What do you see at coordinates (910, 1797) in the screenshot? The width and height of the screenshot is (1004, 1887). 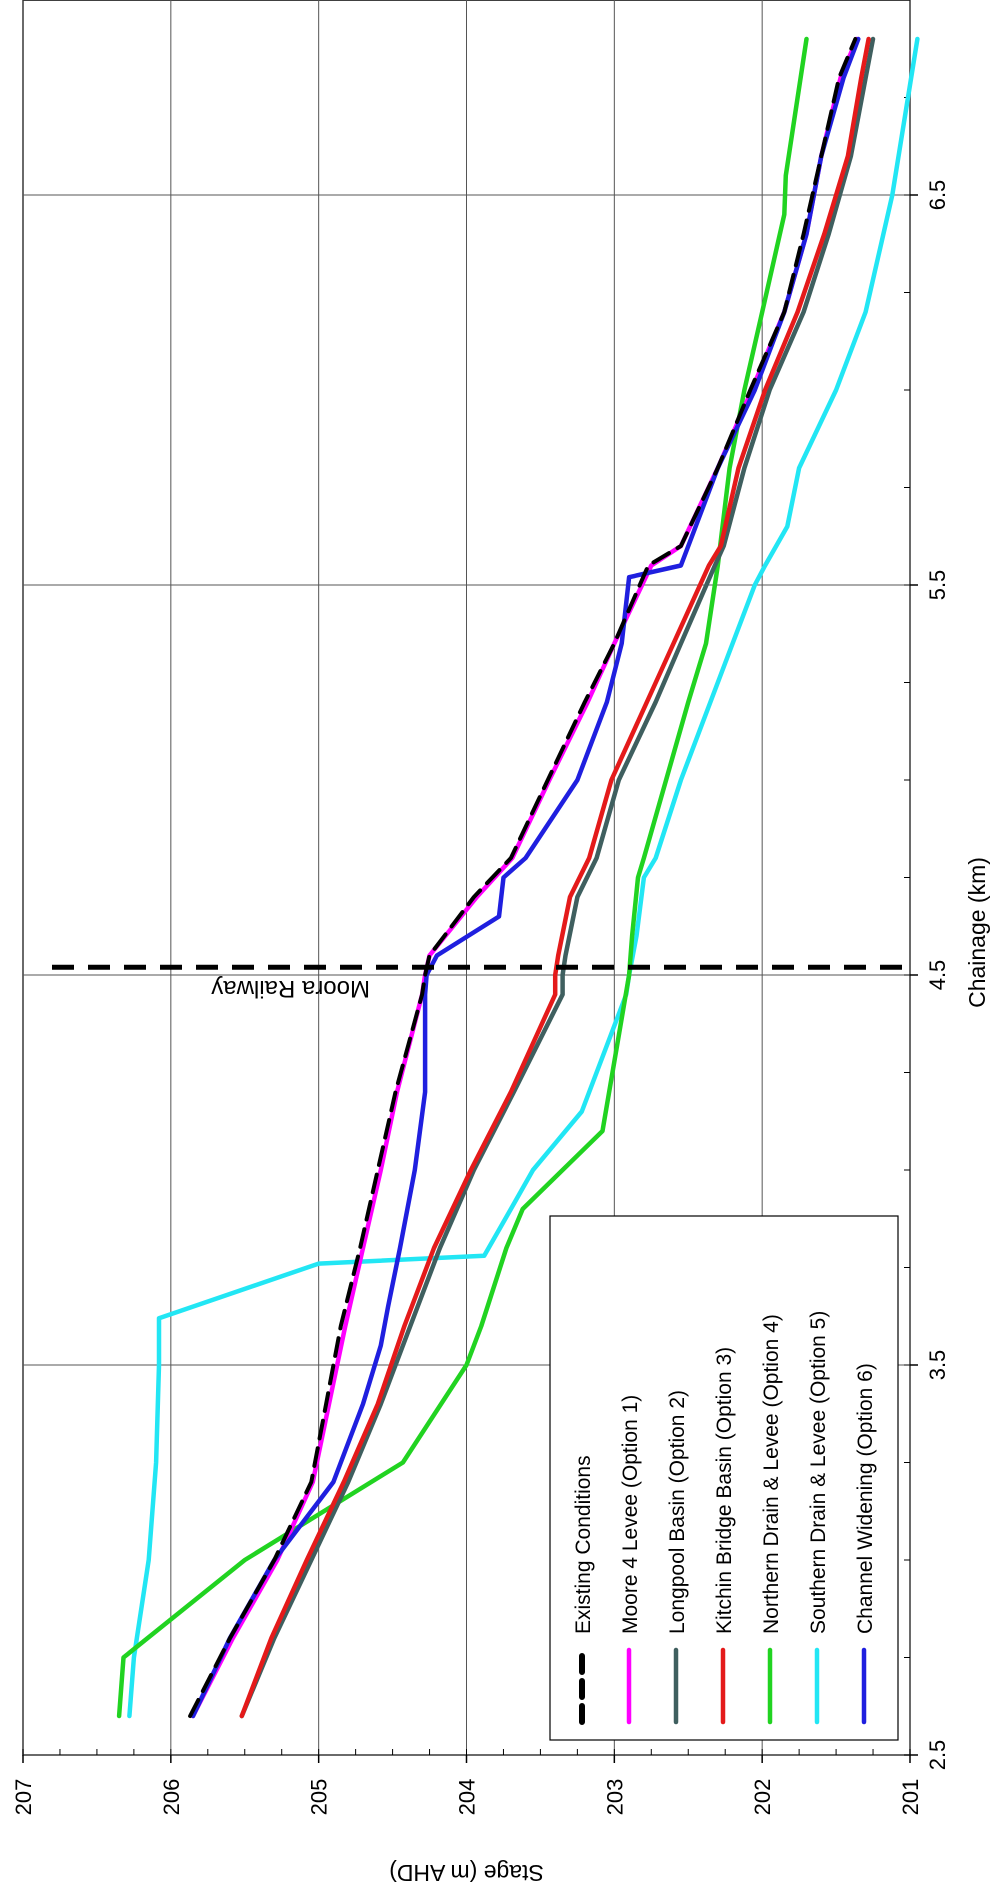 I see `y-tick-label: 201` at bounding box center [910, 1797].